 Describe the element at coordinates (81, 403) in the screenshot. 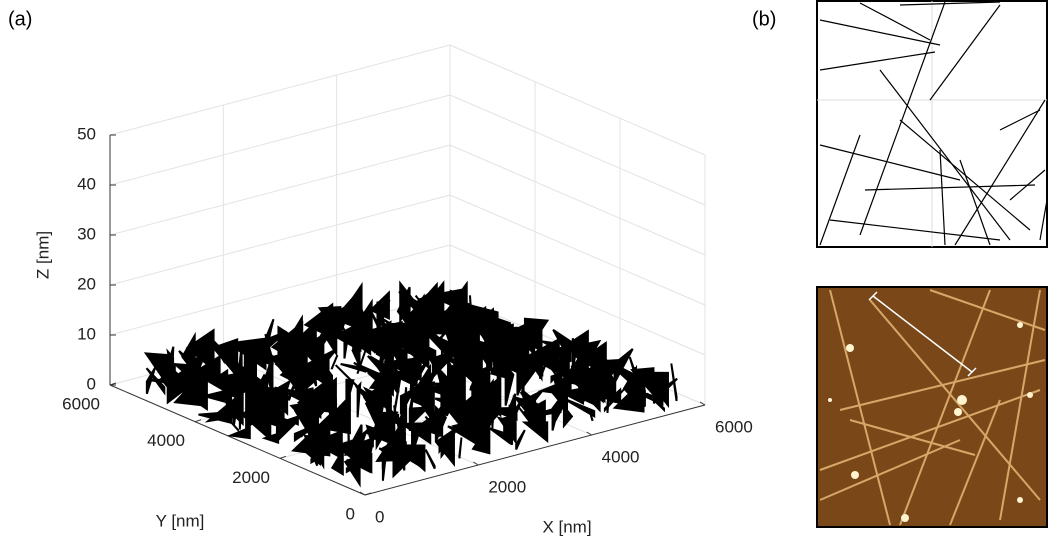

I see `y-tick-label: 6000` at that location.